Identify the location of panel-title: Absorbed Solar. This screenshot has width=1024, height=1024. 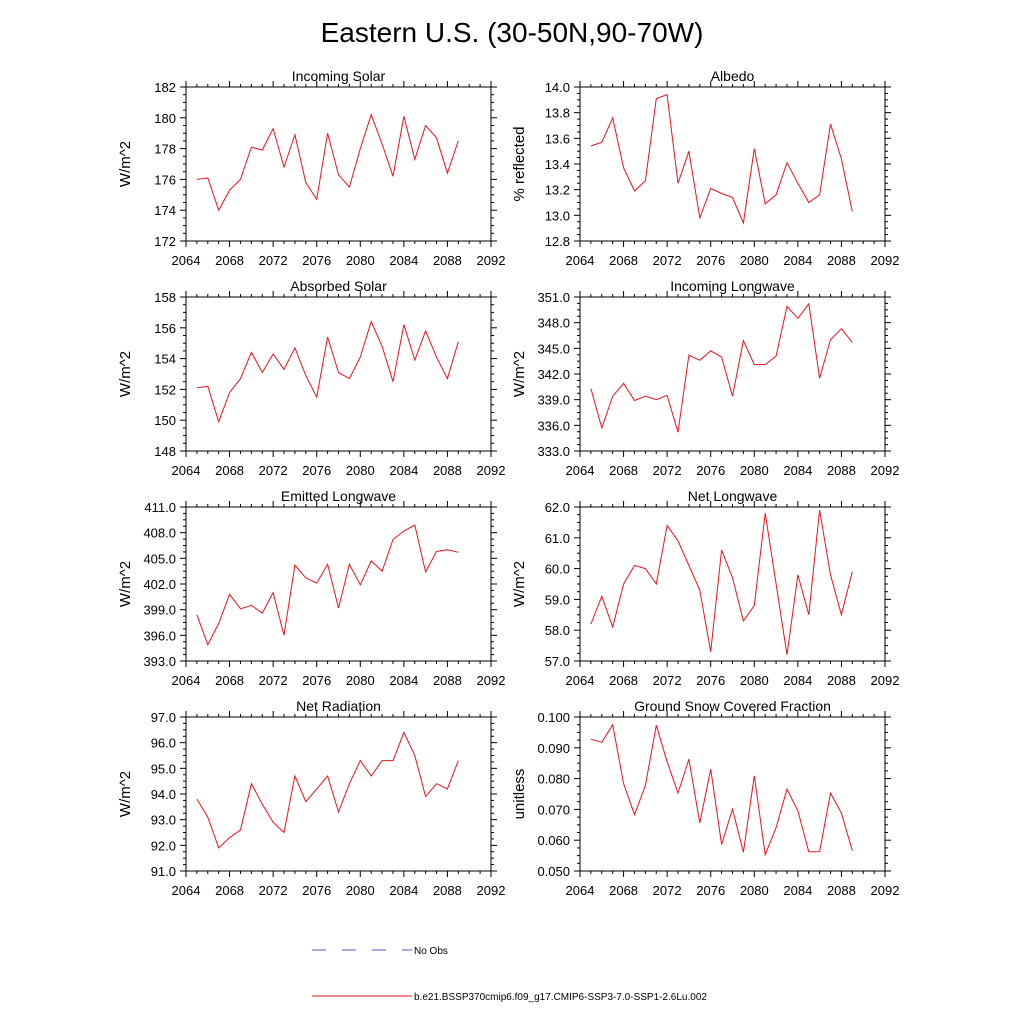
(338, 286).